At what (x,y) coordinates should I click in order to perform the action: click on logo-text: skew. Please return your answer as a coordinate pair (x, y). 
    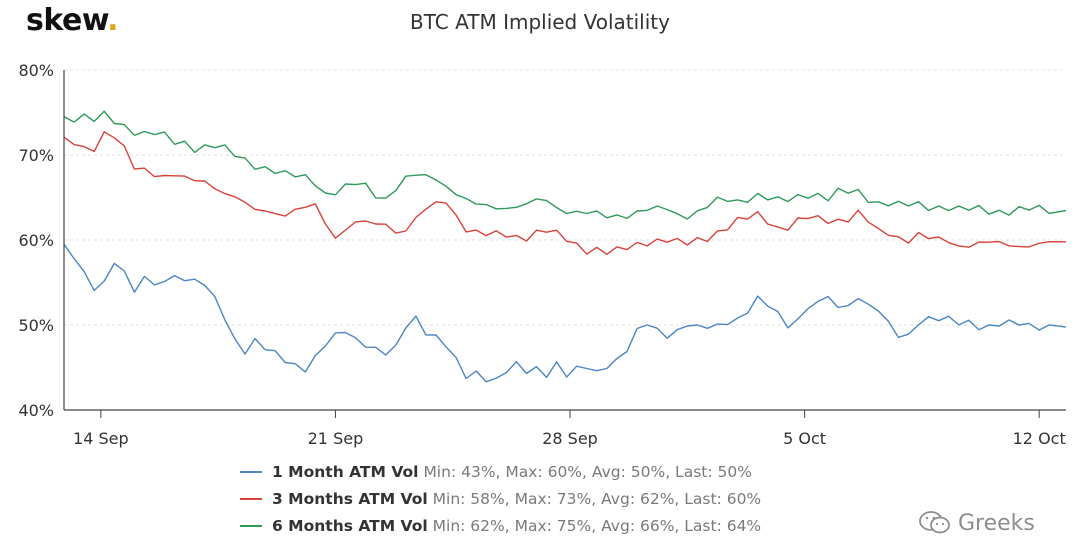
    Looking at the image, I should click on (67, 20).